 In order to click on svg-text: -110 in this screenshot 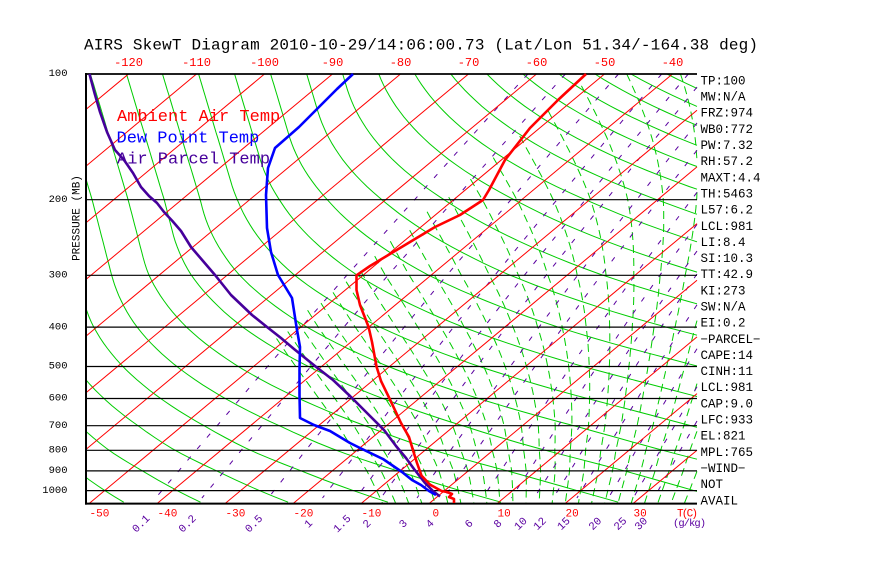, I will do `click(196, 63)`.